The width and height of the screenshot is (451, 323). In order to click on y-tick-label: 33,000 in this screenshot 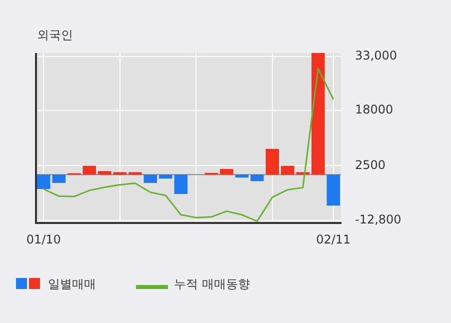, I will do `click(376, 55)`.